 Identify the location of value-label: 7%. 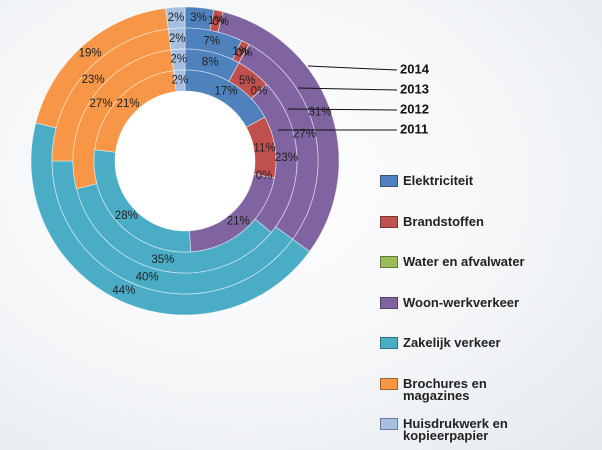
(211, 41).